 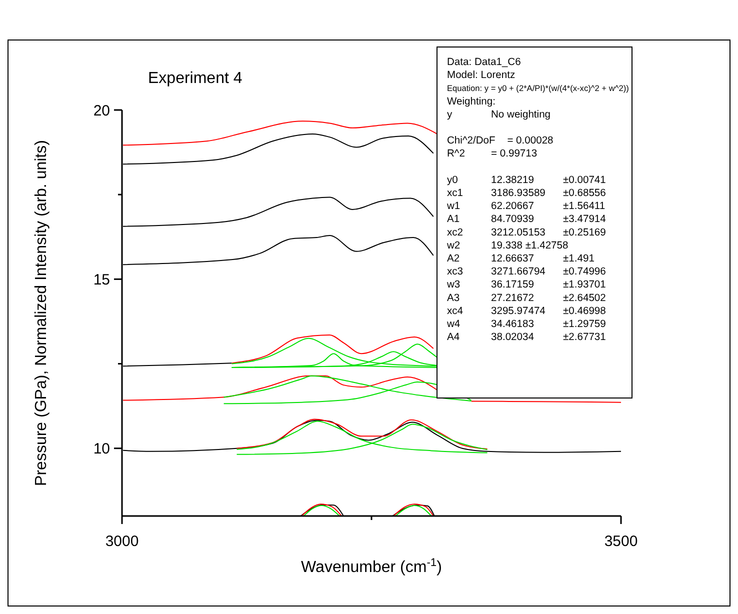 What do you see at coordinates (621, 541) in the screenshot?
I see `x-tick-label: 3500` at bounding box center [621, 541].